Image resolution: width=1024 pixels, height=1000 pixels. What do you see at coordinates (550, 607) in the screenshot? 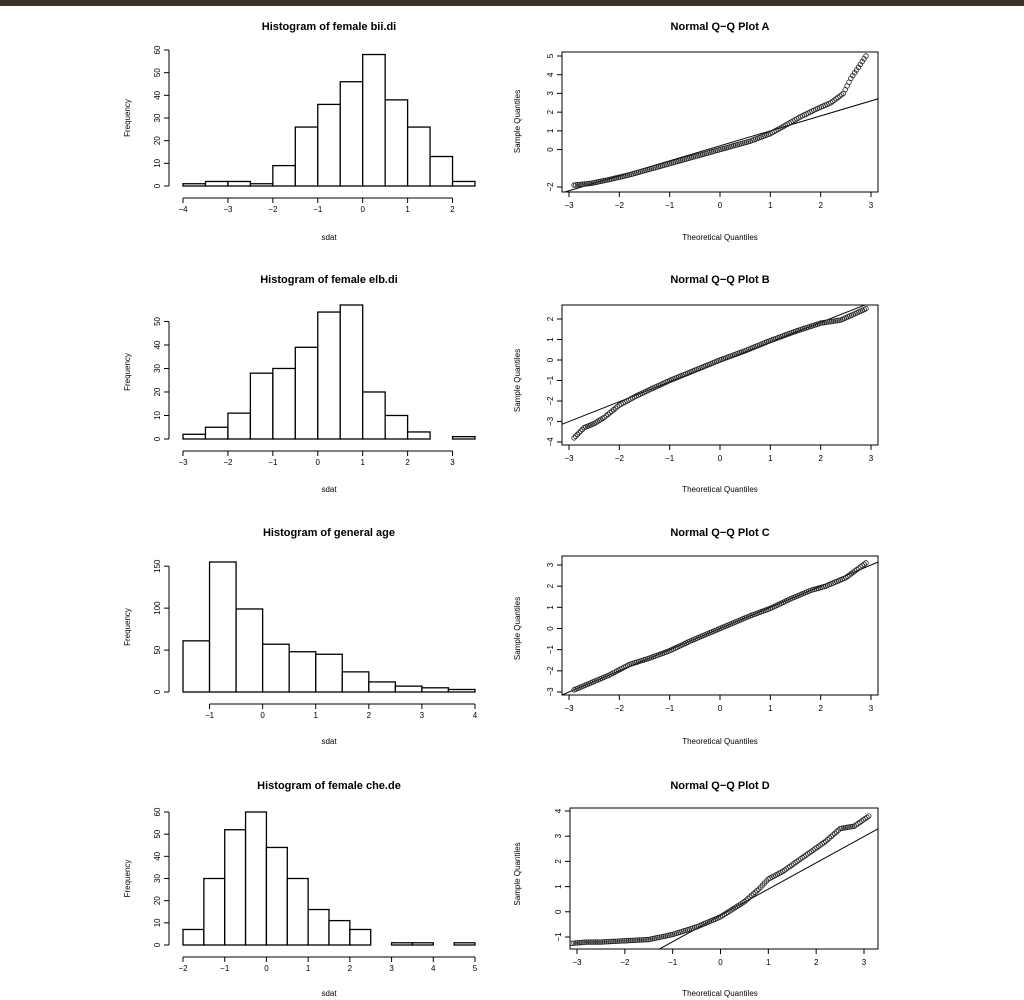
I see `y-tick-label: 1` at bounding box center [550, 607].